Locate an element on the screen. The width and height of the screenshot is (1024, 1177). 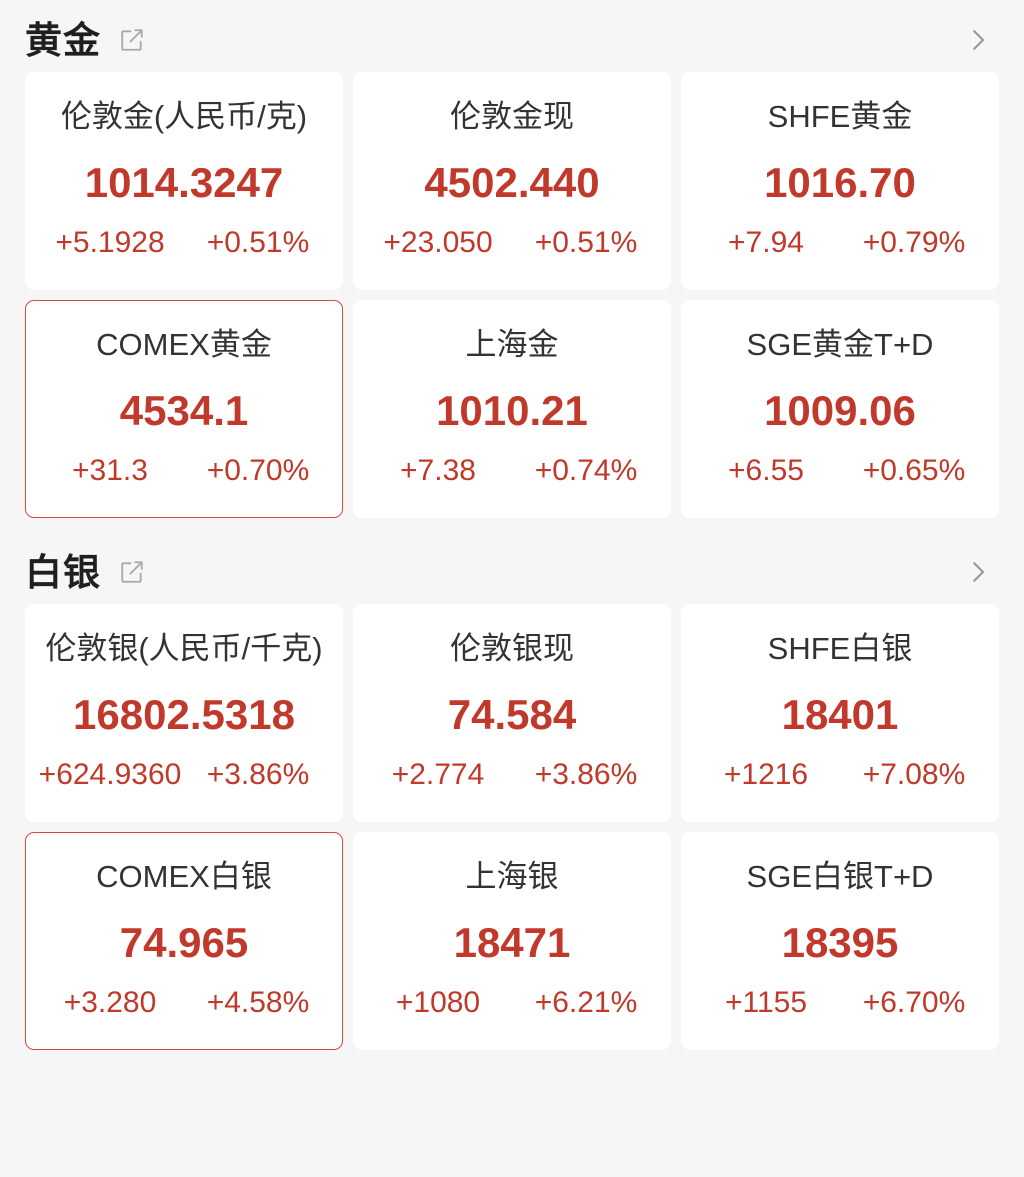
quote-card: 上海金 1010.21 +7.38 +0.74% is located at coordinates (512, 409).